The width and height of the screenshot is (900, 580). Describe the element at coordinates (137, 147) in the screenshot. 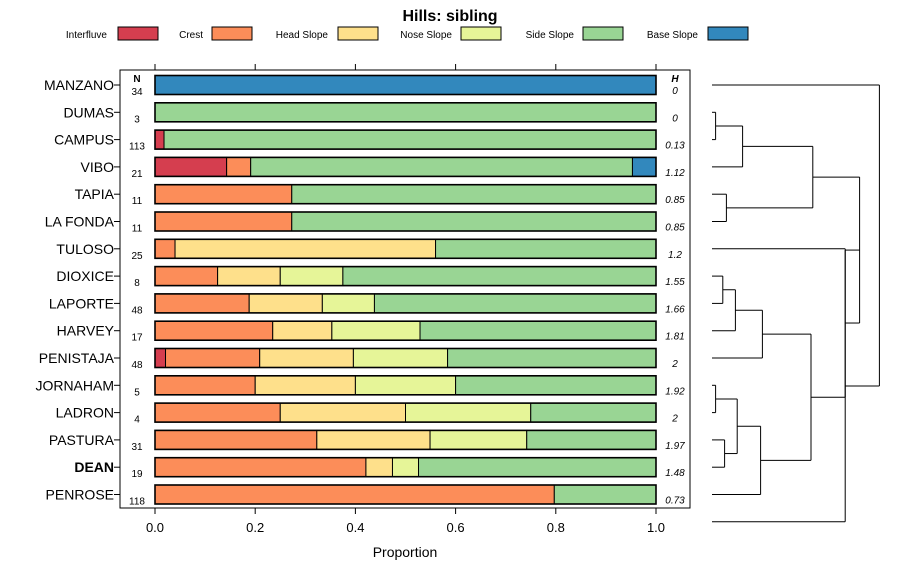

I see `row-n-count: 113` at that location.